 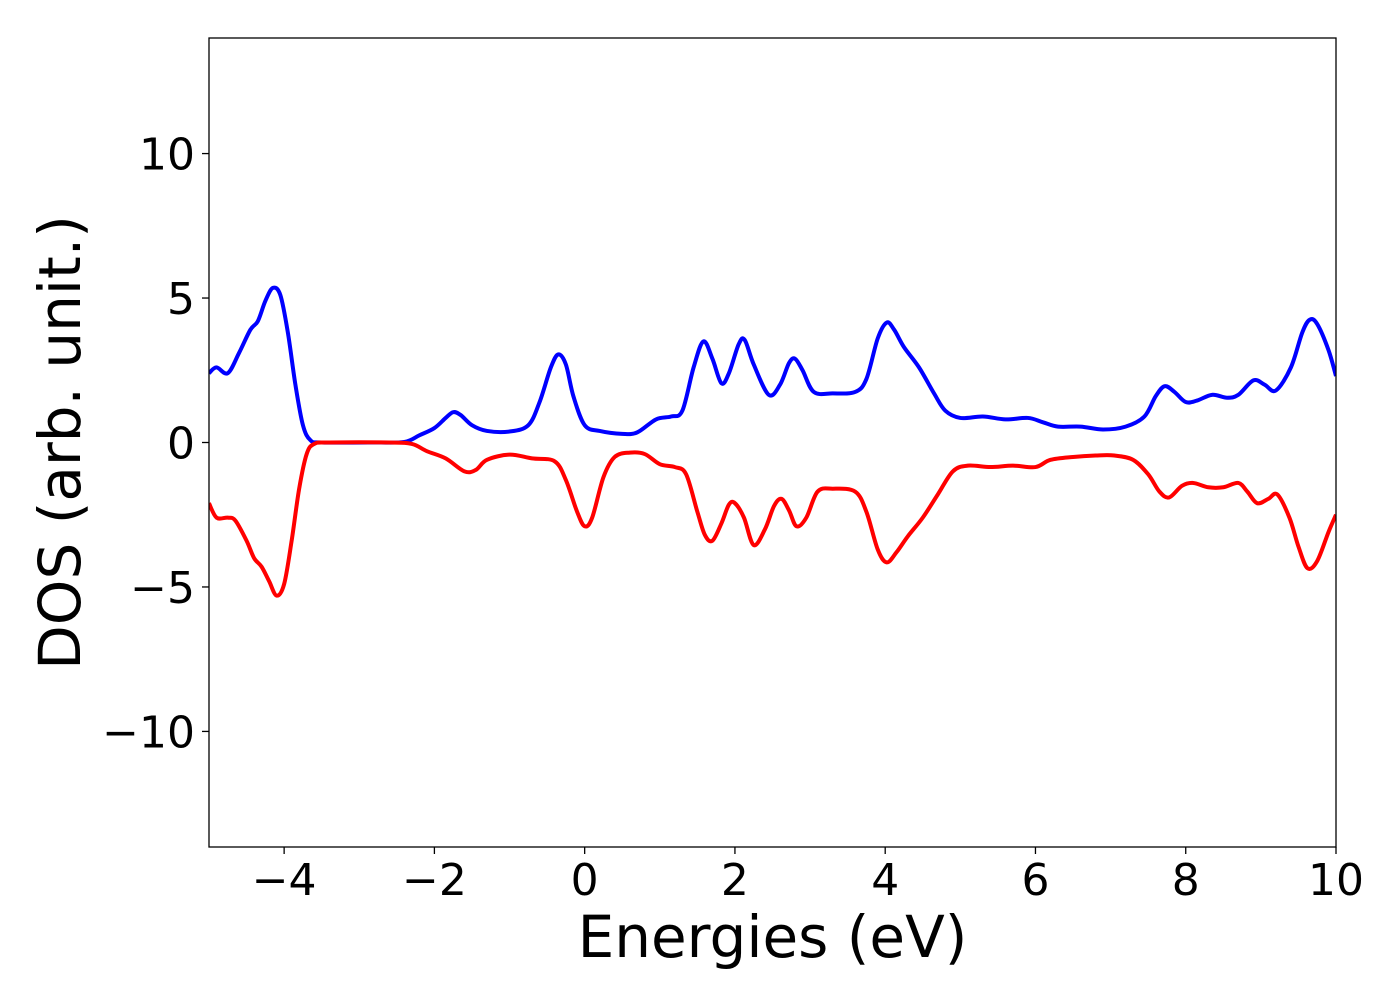 I want to click on x-tick-label: 4, so click(x=885, y=880).